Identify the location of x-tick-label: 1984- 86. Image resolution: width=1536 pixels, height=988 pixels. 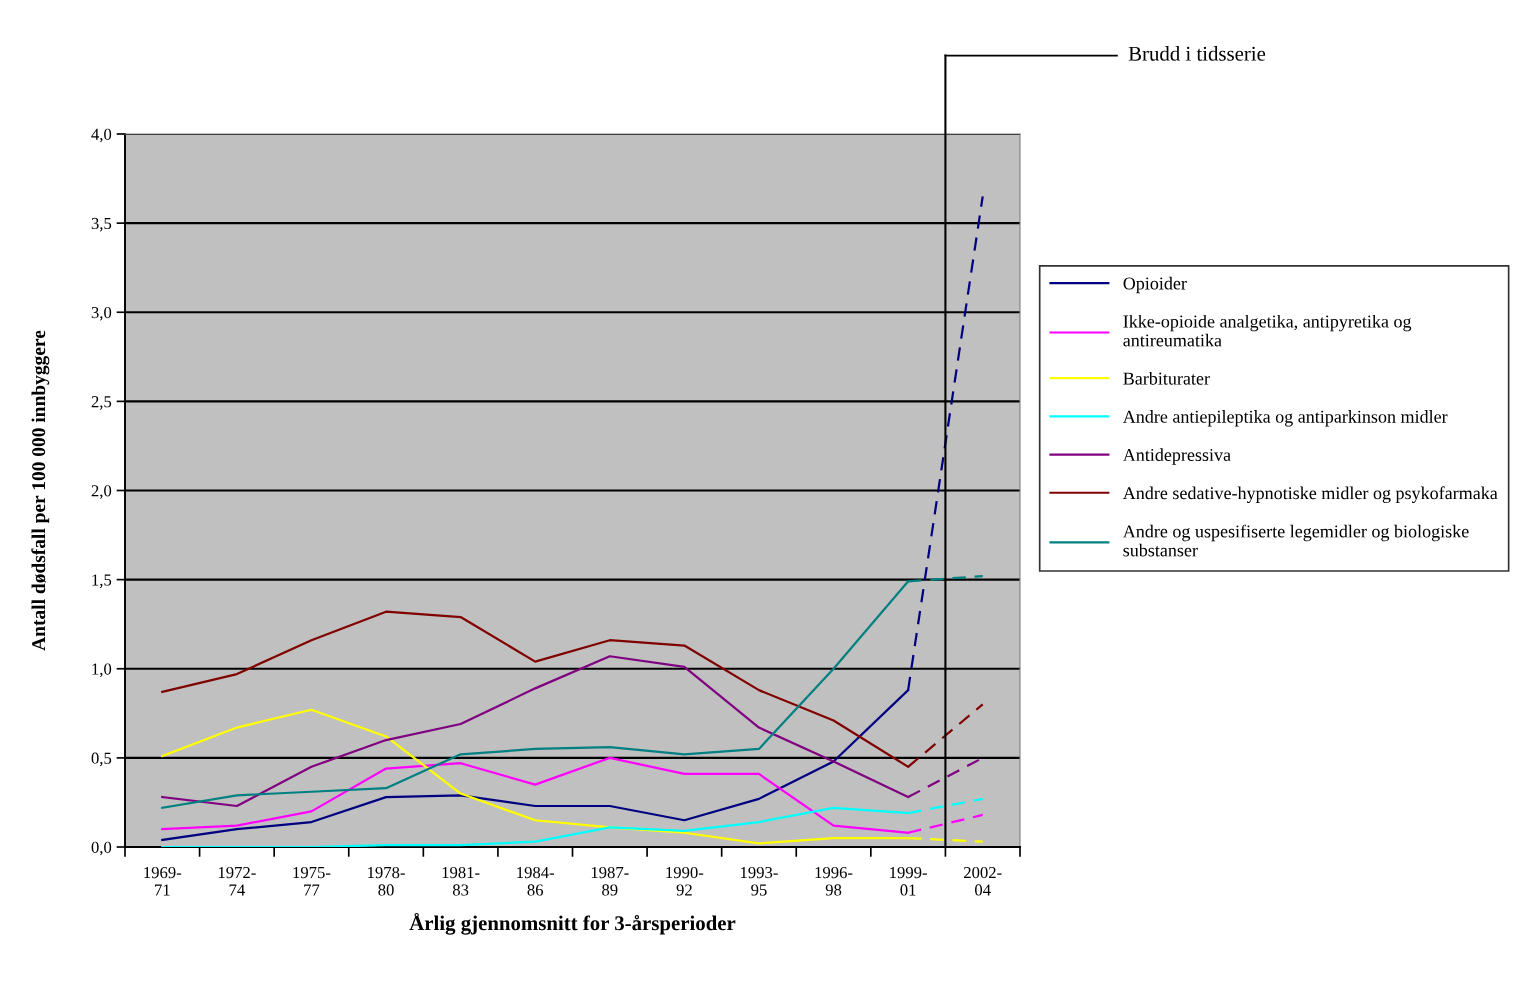
(536, 881).